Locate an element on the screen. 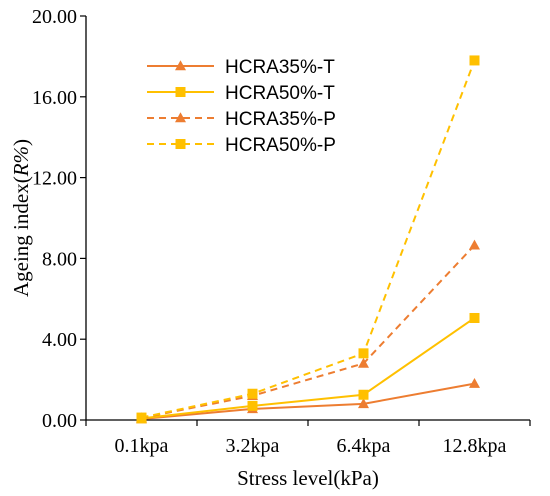  y-tick-label: 0.00 is located at coordinates (59, 421).